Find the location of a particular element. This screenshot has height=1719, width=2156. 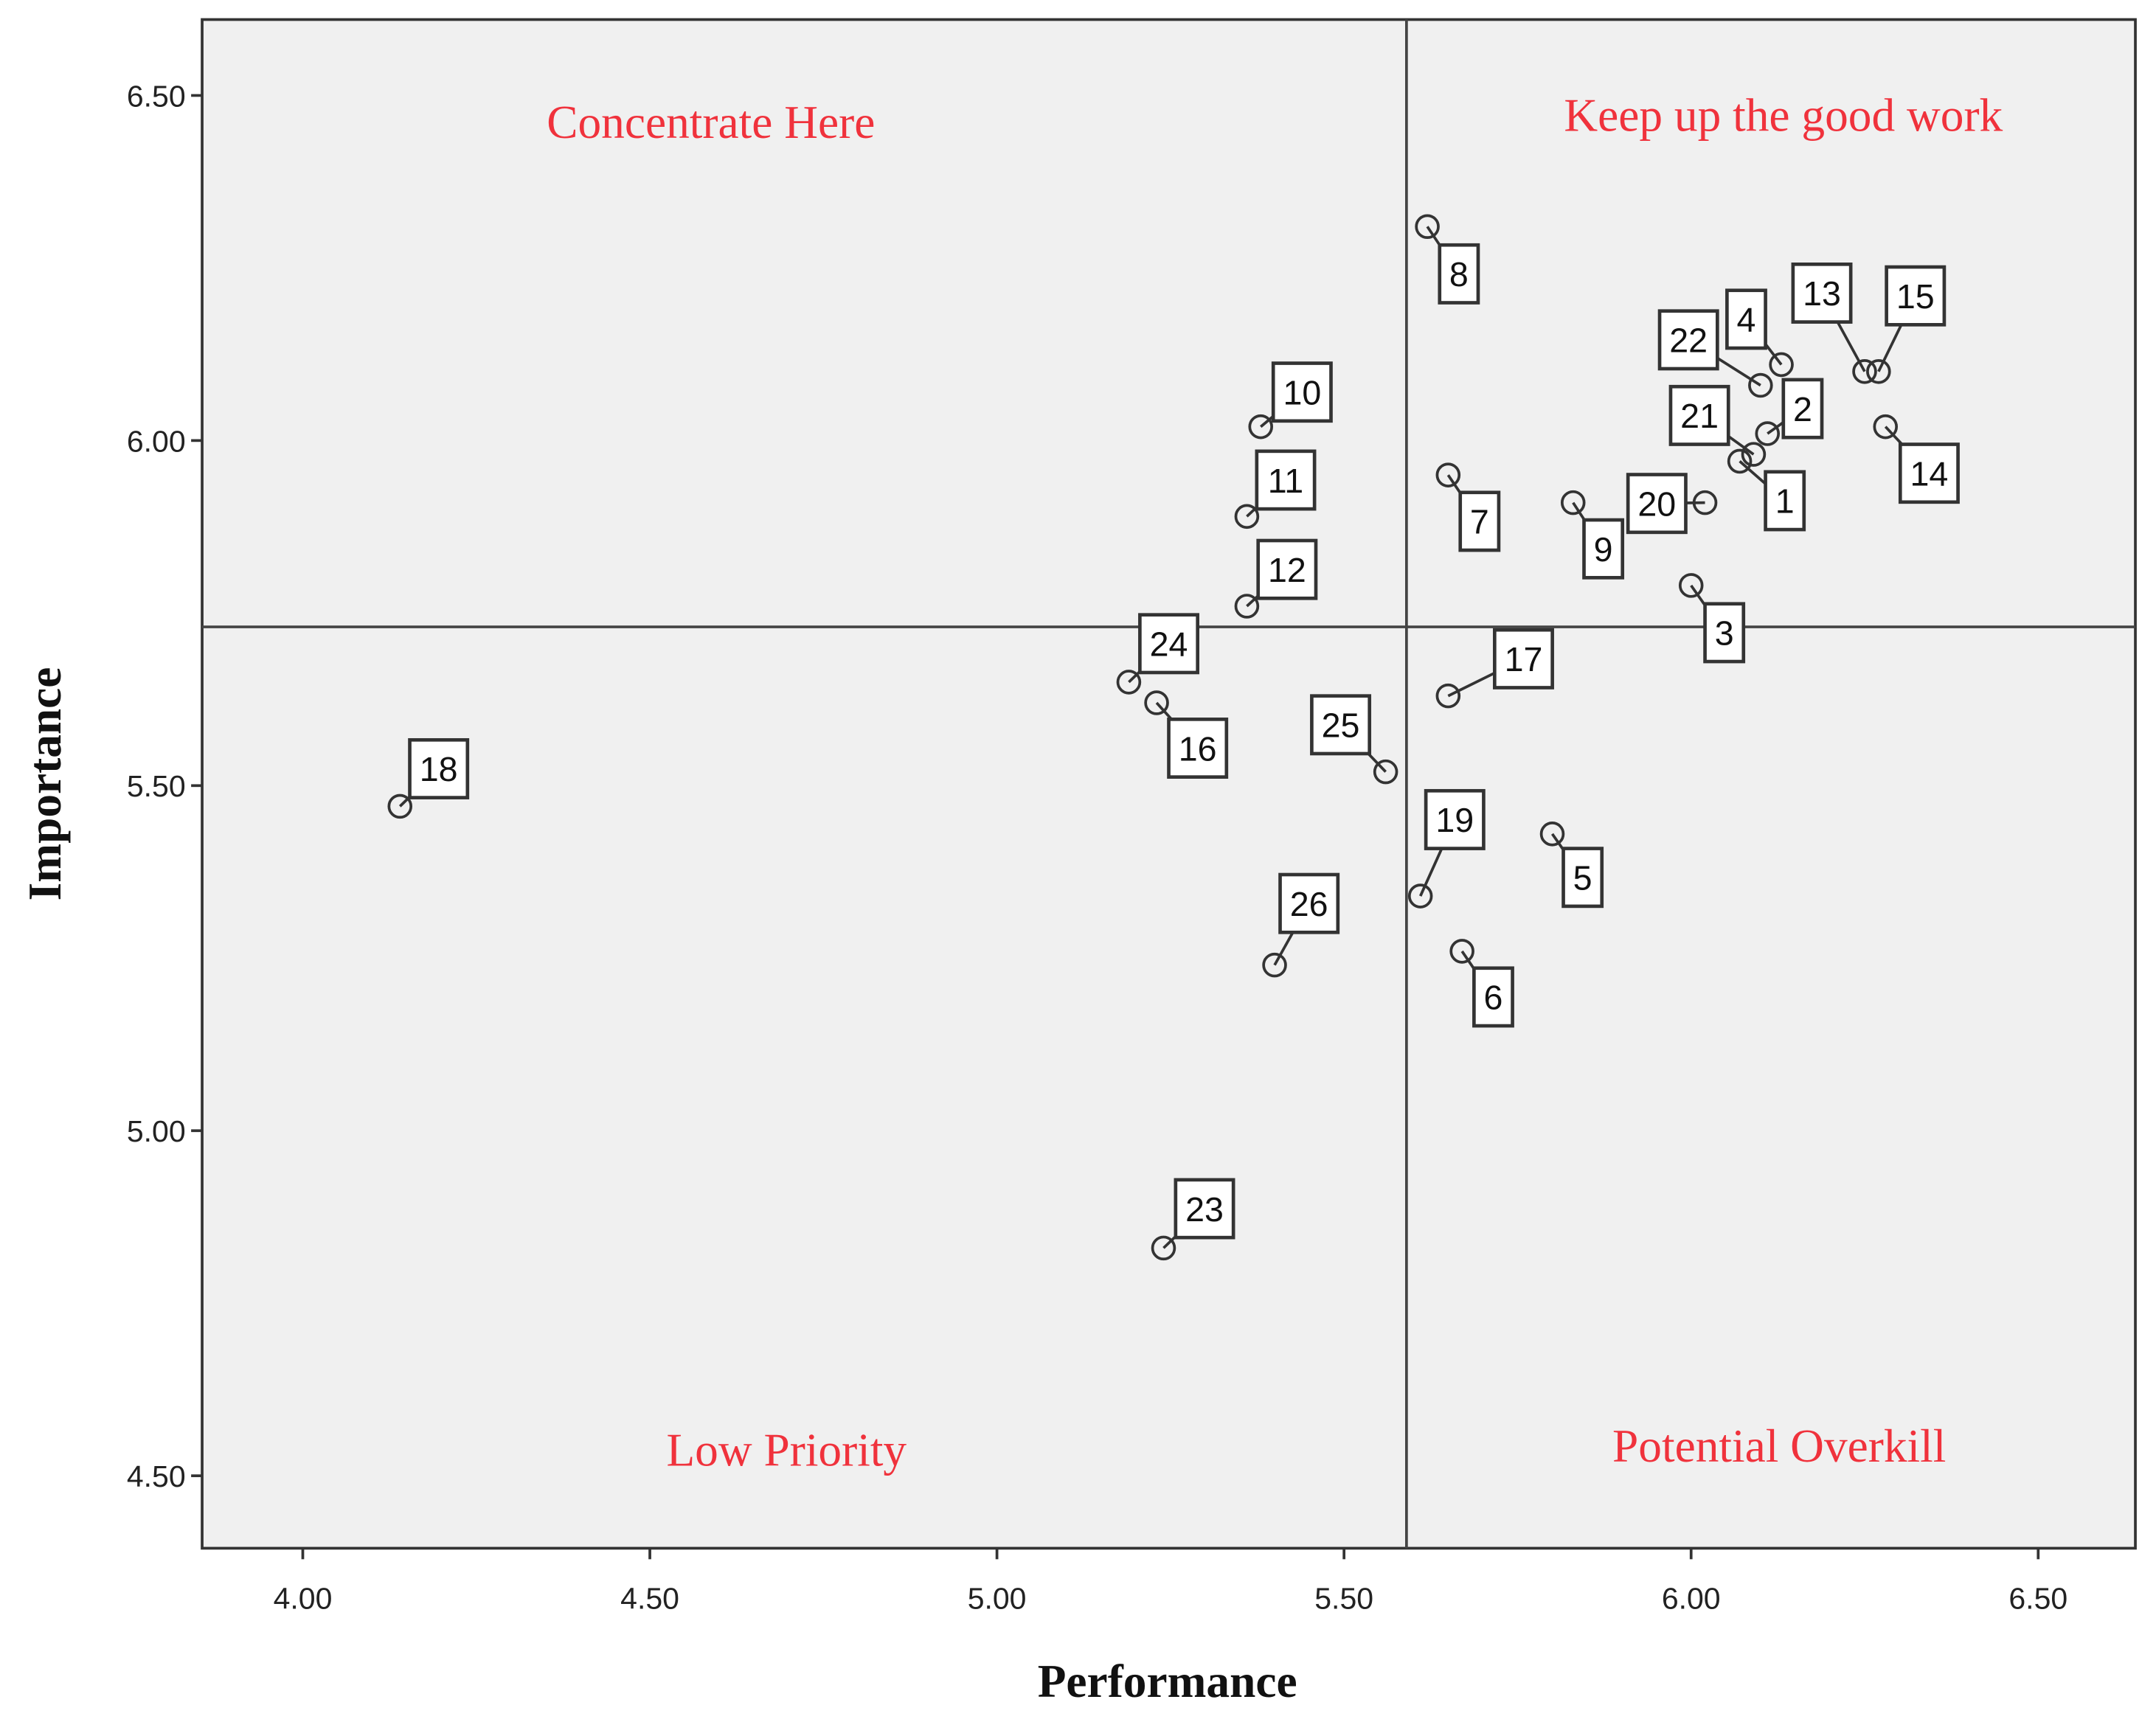

data-point-9: 9 is located at coordinates (1592, 535).